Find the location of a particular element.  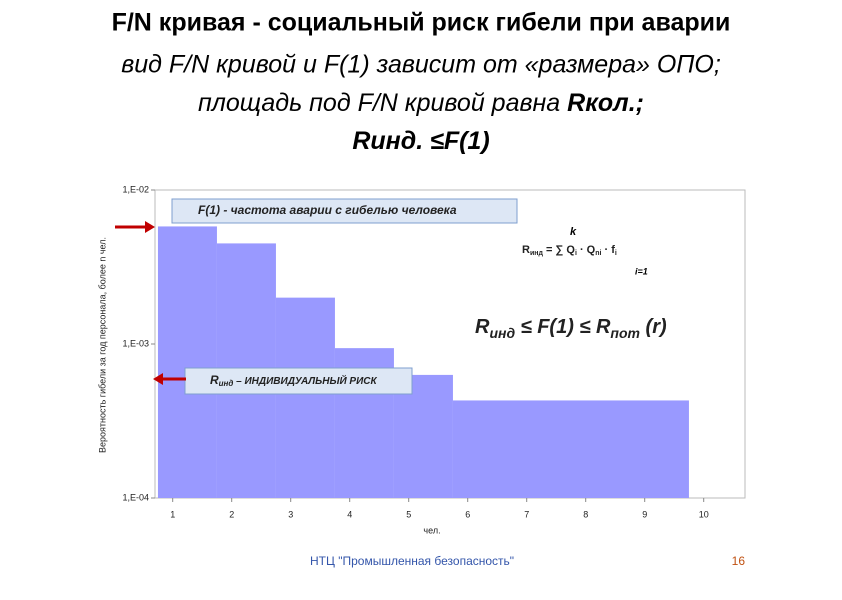

text: ni is located at coordinates (598, 253).